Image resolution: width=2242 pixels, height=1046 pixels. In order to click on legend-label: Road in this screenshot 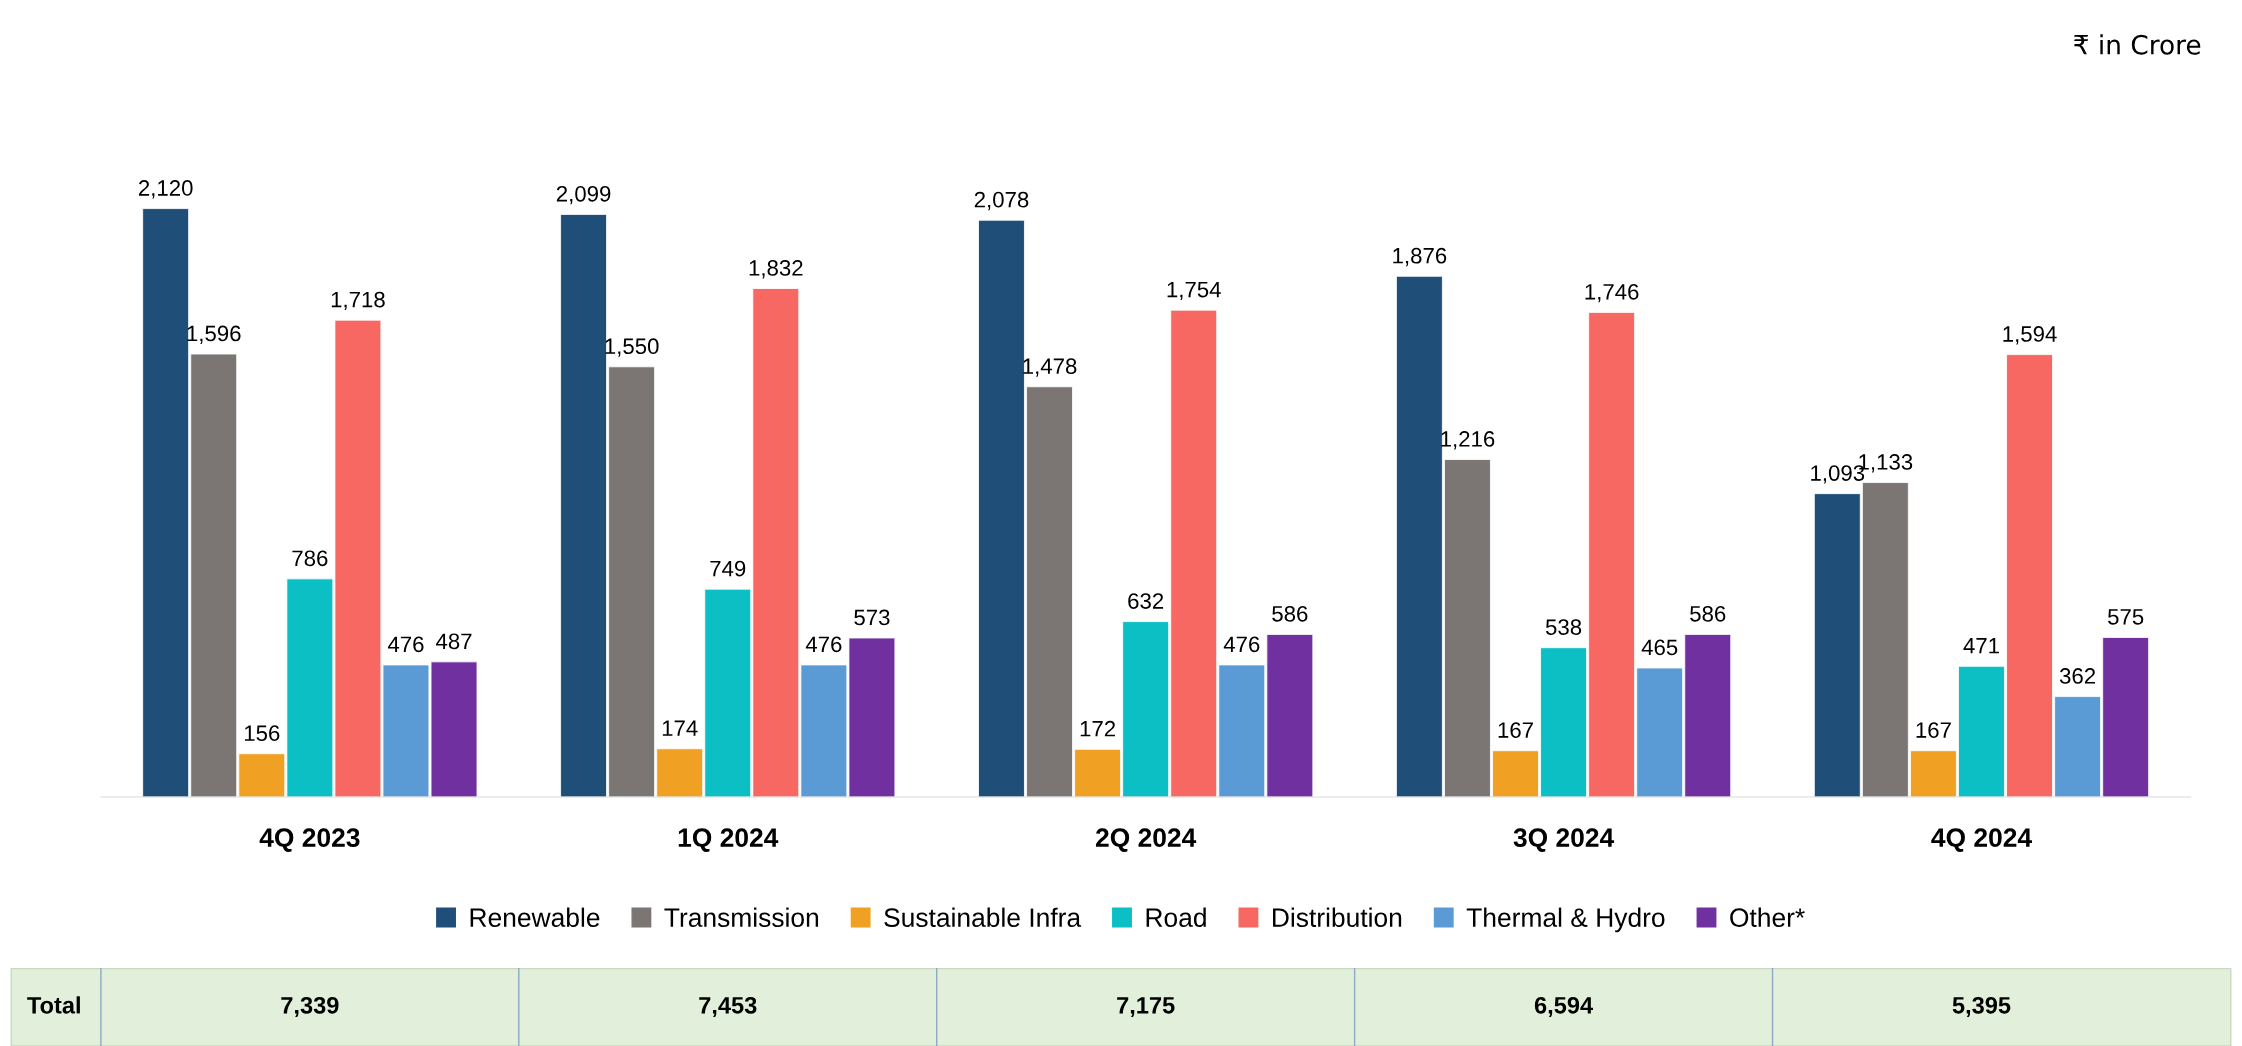, I will do `click(1176, 917)`.